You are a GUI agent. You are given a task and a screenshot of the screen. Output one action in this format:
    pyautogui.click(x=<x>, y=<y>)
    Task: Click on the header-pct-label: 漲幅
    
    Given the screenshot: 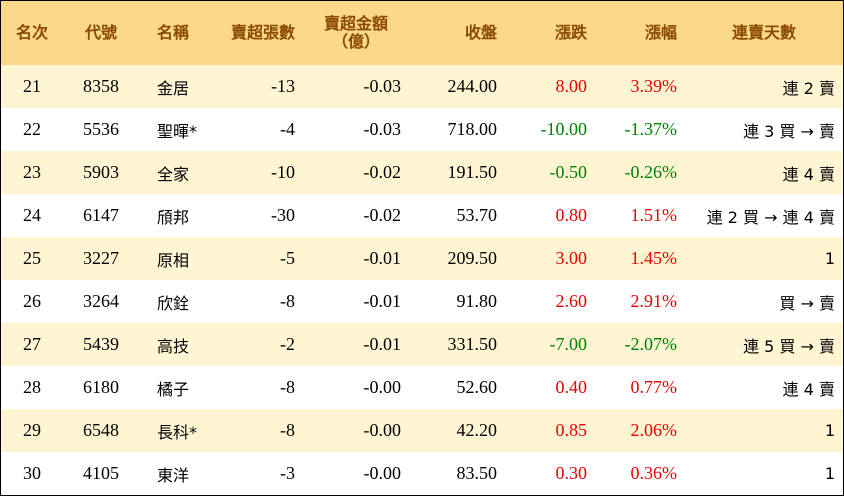 What is the action you would take?
    pyautogui.click(x=660, y=32)
    